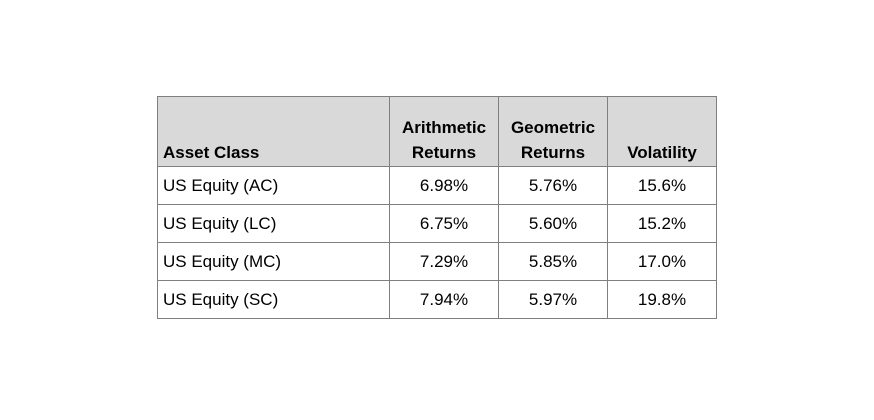  What do you see at coordinates (662, 223) in the screenshot?
I see `cell-volatility: 15.2%` at bounding box center [662, 223].